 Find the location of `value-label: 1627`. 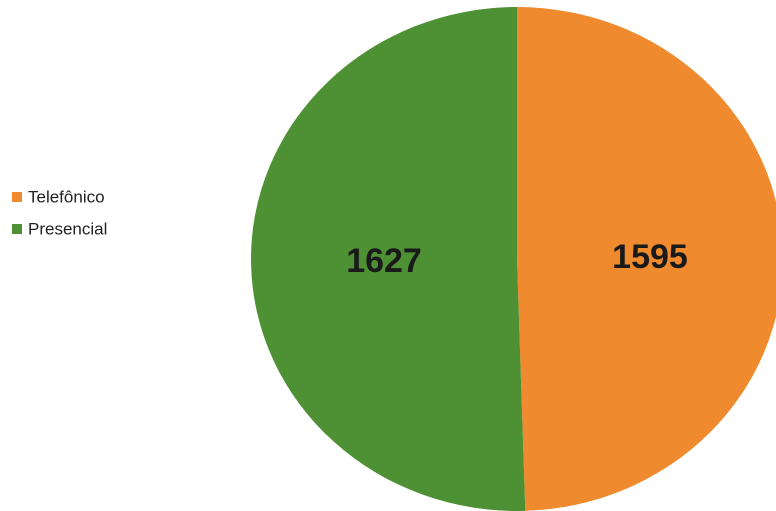

value-label: 1627 is located at coordinates (384, 261).